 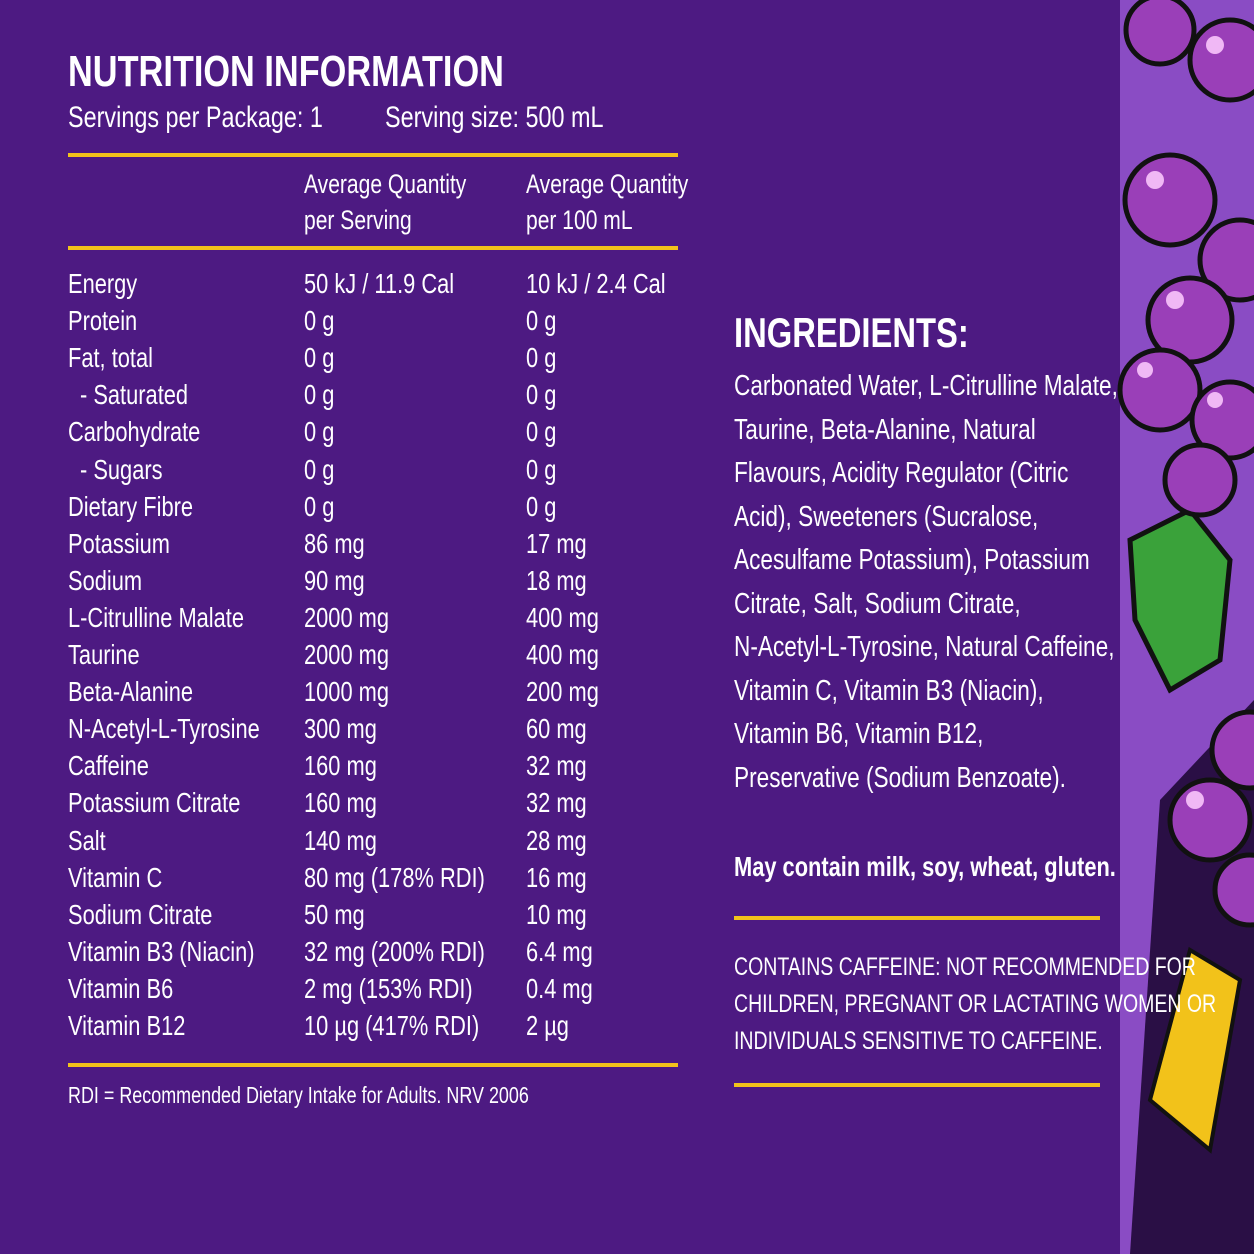 What do you see at coordinates (131, 692) in the screenshot?
I see `nutrient-name: Beta-Alanine` at bounding box center [131, 692].